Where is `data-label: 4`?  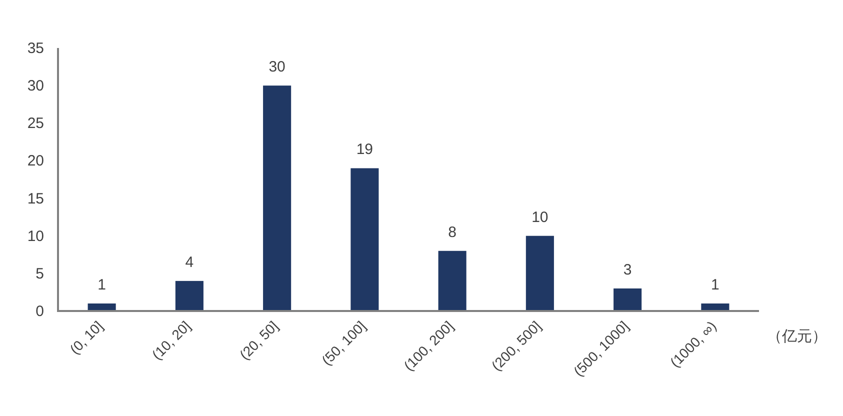 data-label: 4 is located at coordinates (189, 262).